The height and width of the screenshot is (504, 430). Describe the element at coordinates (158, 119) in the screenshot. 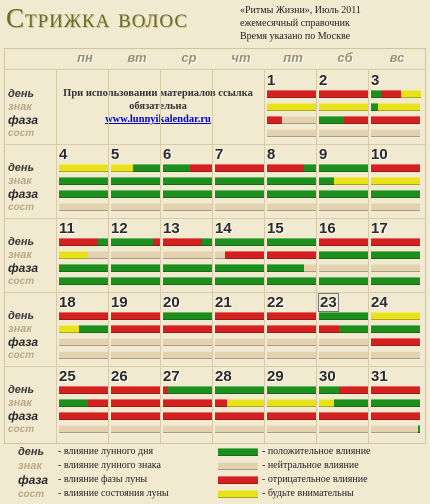

I see `site-link: www.lunnyikalendar.ru` at that location.